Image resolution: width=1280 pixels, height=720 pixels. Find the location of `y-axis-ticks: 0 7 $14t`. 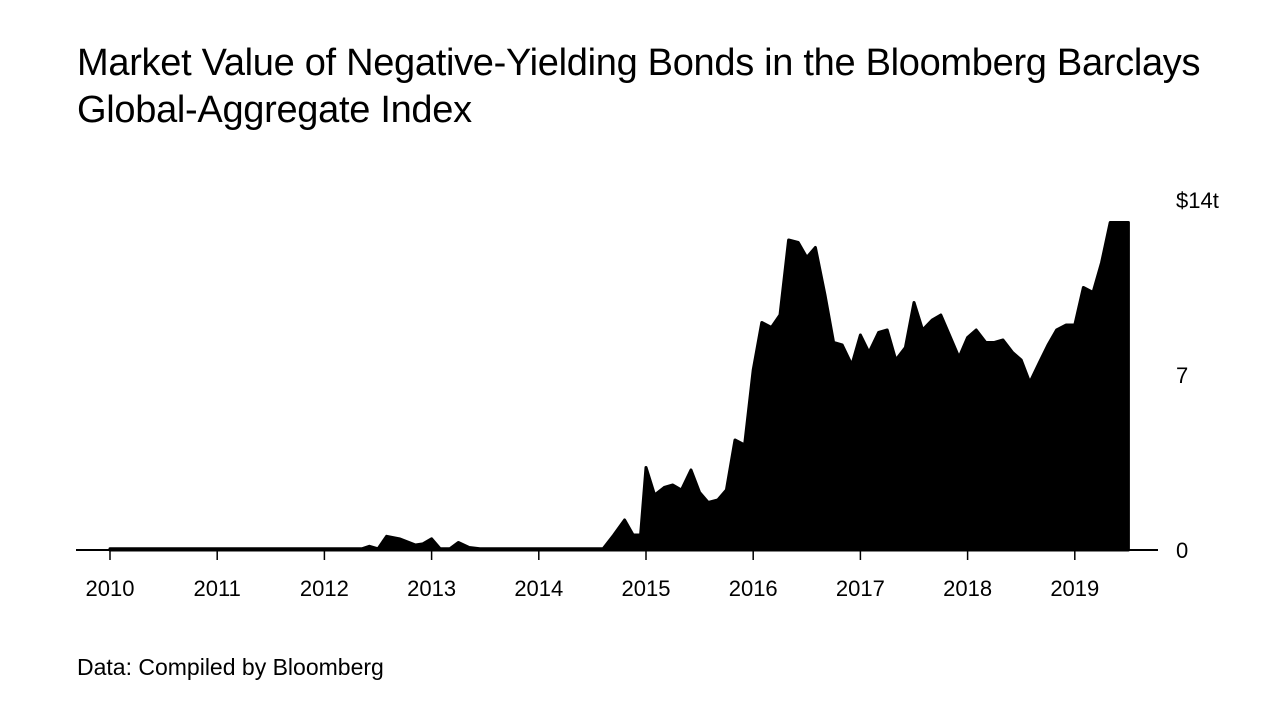

y-axis-ticks: 0 7 $14t is located at coordinates (1197, 375).